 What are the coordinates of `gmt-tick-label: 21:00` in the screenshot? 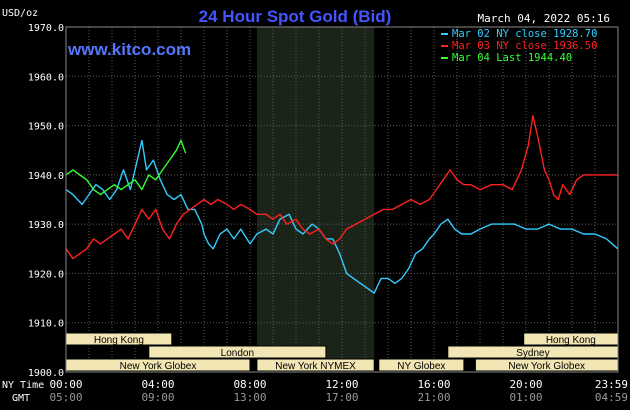 It's located at (433, 397).